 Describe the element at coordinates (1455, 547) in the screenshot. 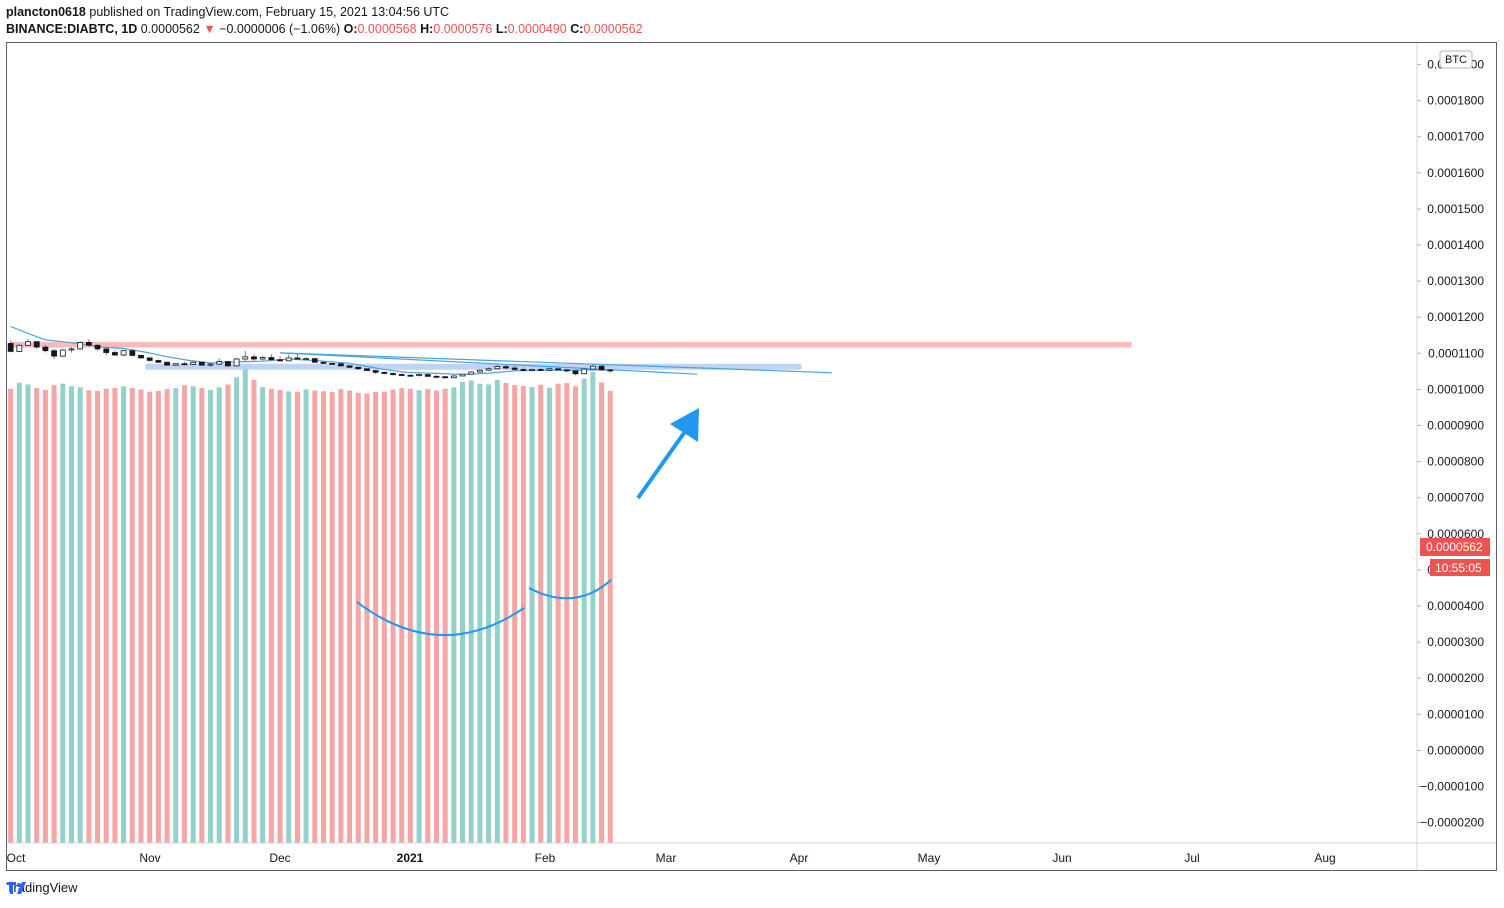

I see `last-price-box` at that location.